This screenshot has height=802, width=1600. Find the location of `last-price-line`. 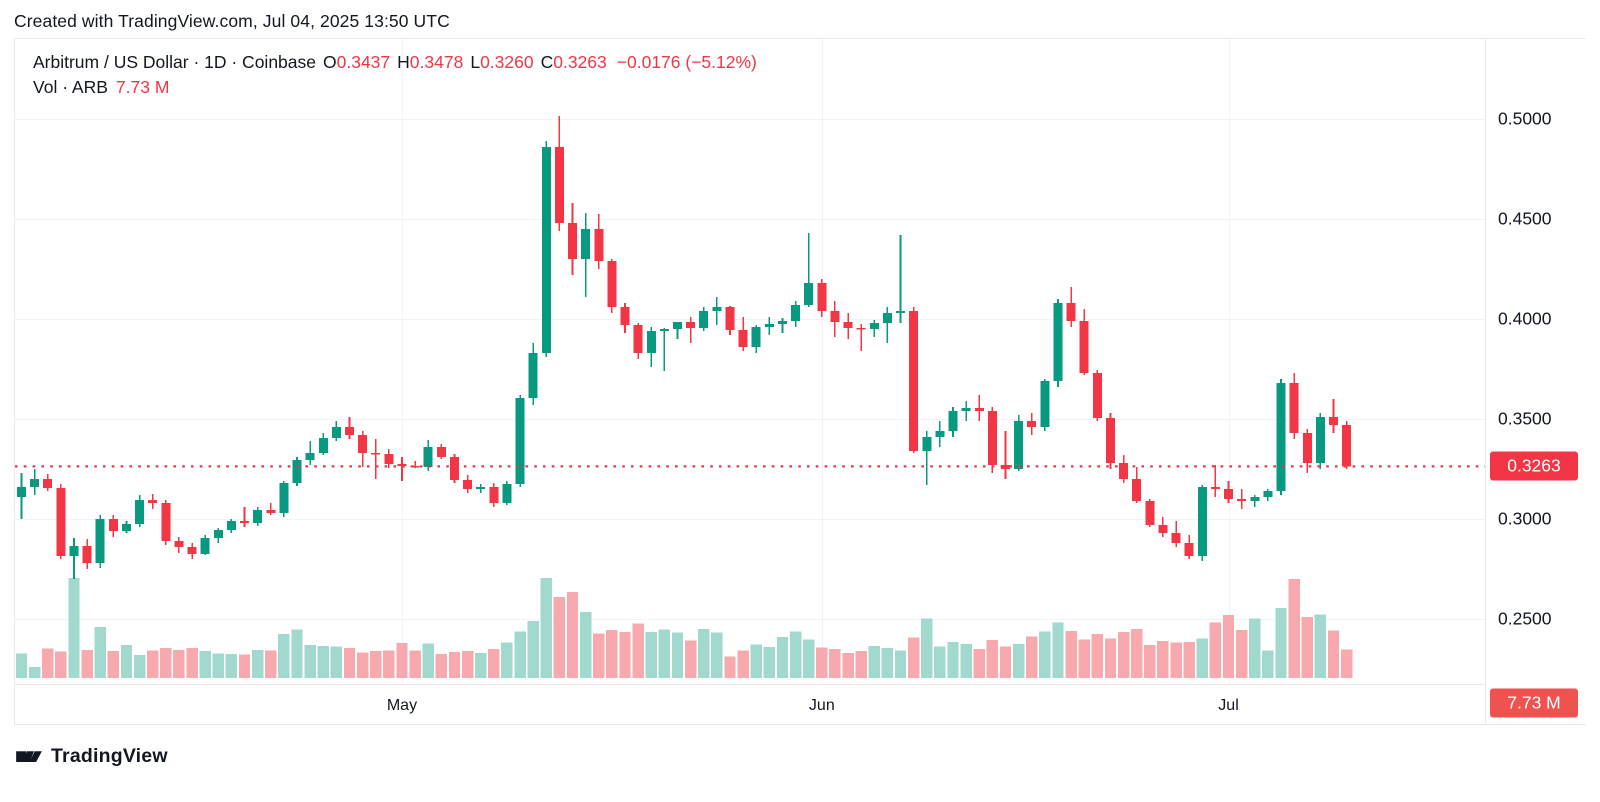

last-price-line is located at coordinates (750, 466).